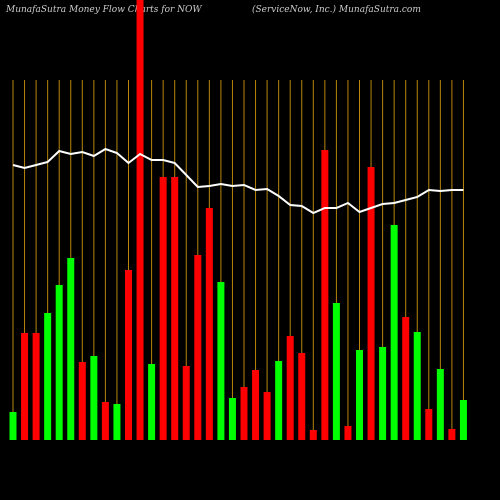  I want to click on chart-subtitle: (ServiceNow, Inc.) MunafaSutra.com, so click(336, 9).